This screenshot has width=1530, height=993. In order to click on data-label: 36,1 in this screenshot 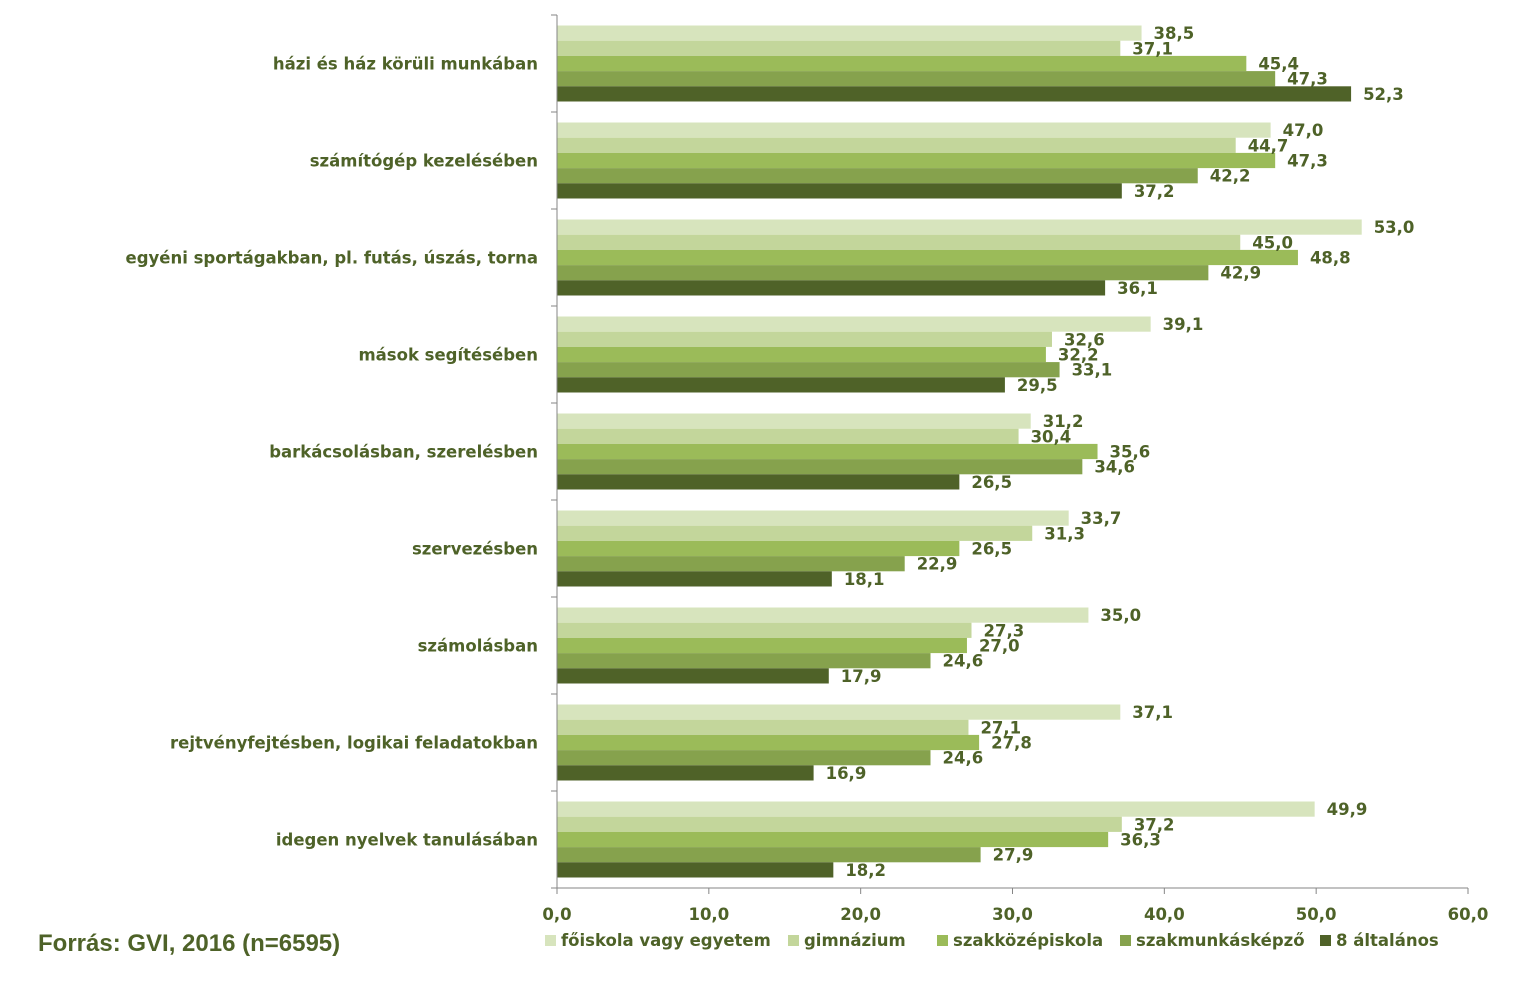, I will do `click(1137, 288)`.